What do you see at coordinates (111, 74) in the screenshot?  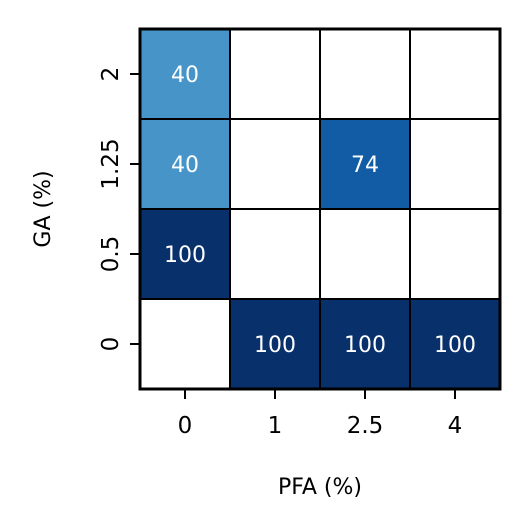 I see `y-tick-label: 2` at bounding box center [111, 74].